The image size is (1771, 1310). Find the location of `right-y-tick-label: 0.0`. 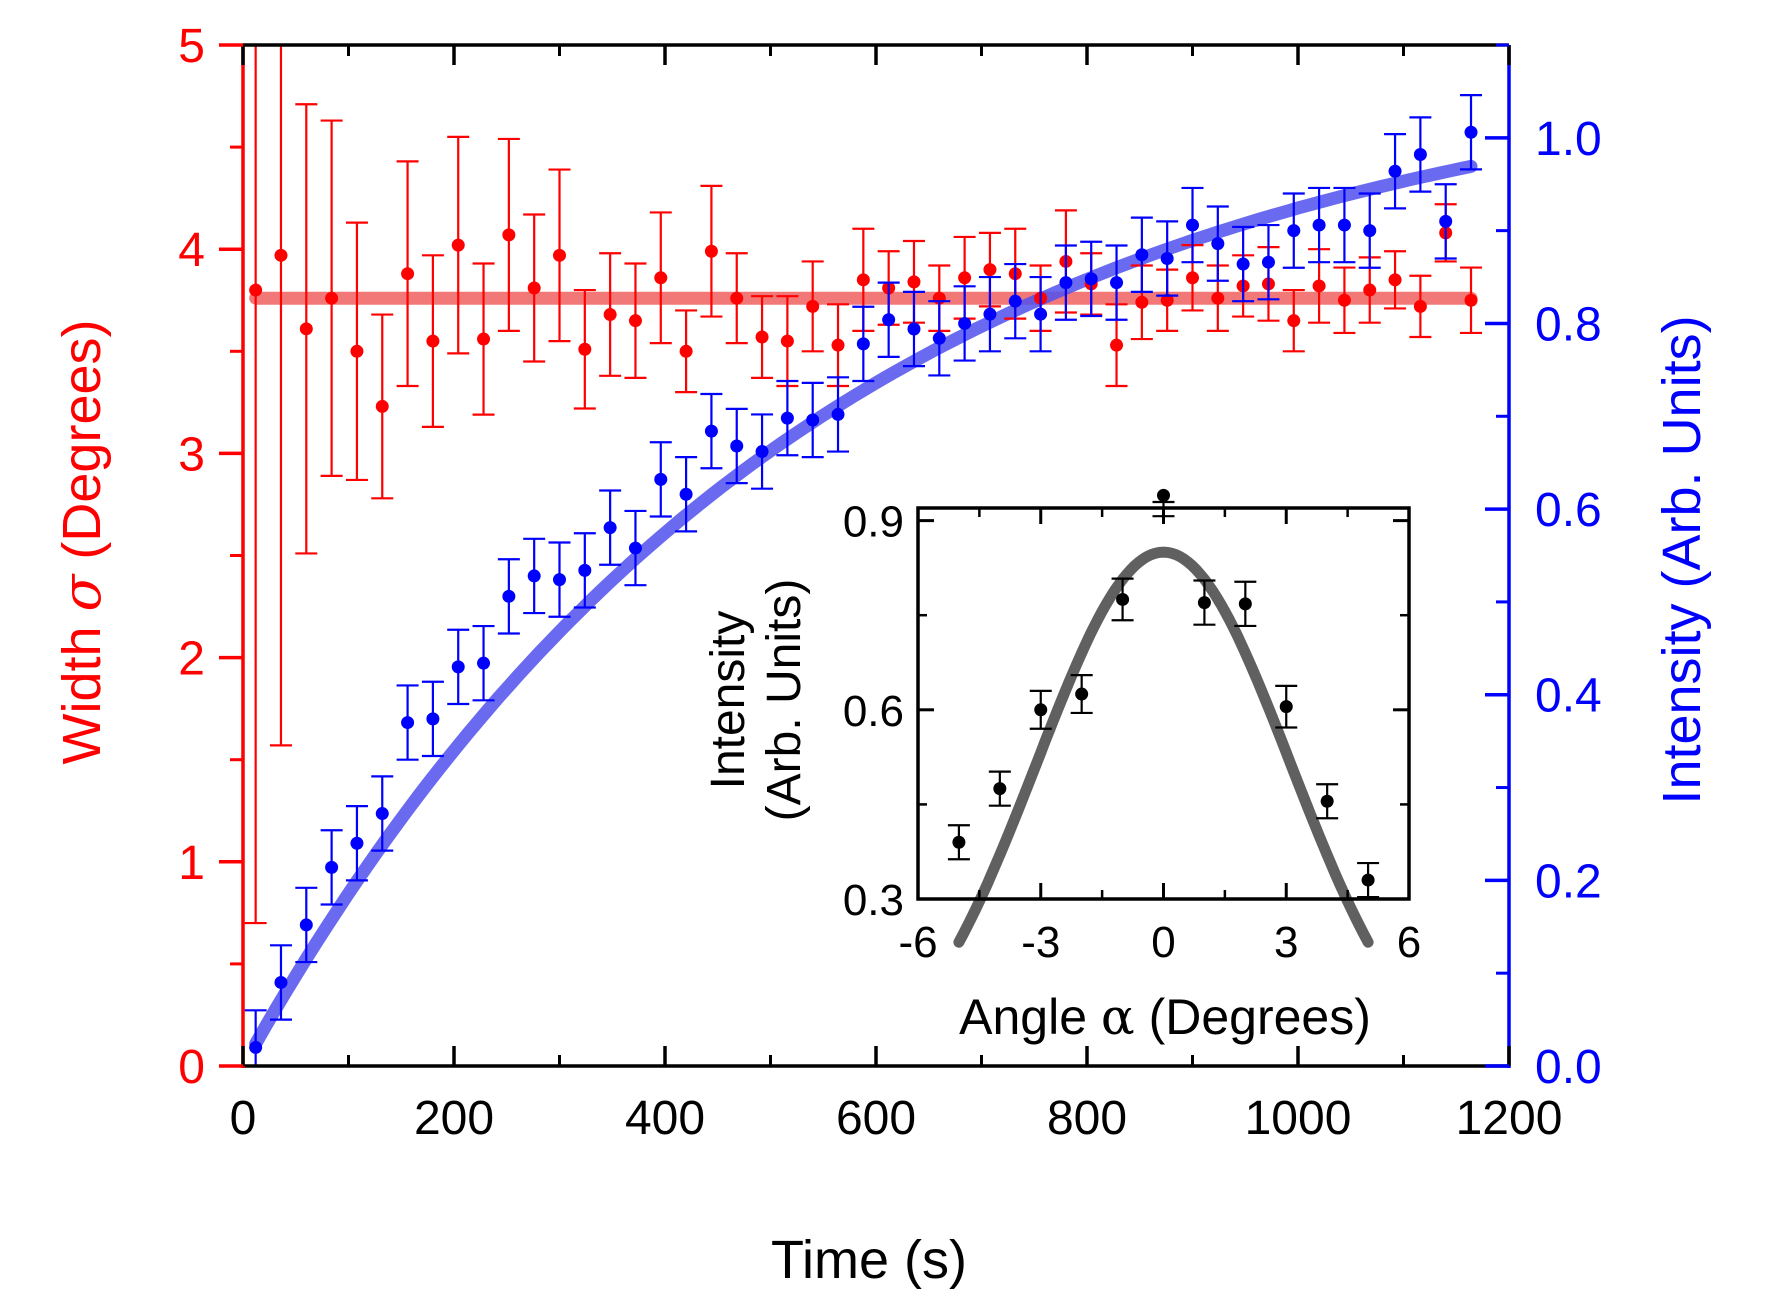

right-y-tick-label: 0.0 is located at coordinates (1568, 1067).